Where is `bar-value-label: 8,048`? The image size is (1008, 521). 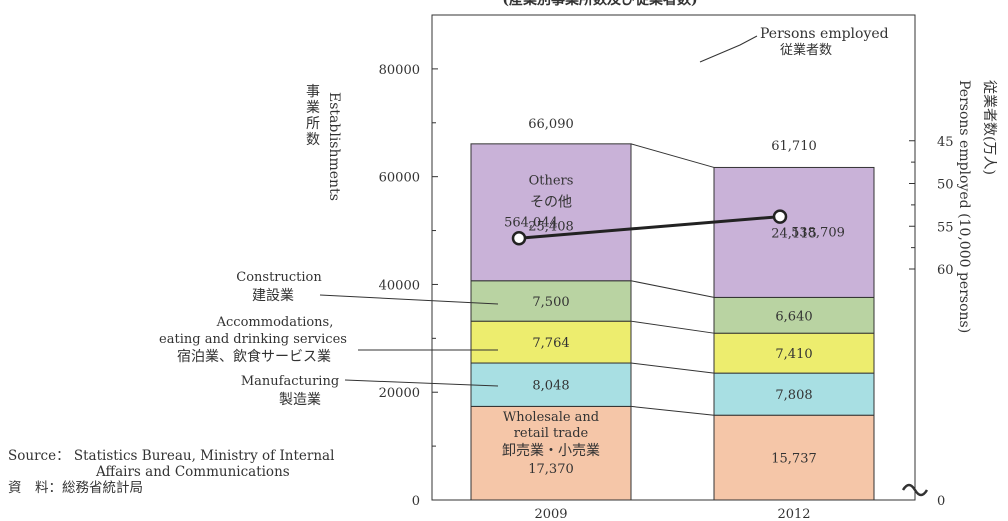
bar-value-label: 8,048 is located at coordinates (550, 386).